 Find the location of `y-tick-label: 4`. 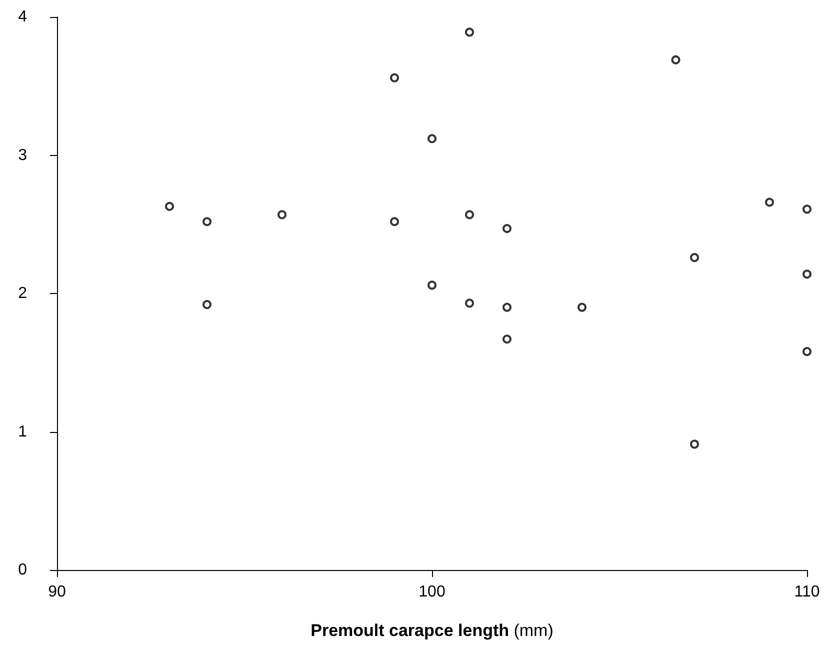

y-tick-label: 4 is located at coordinates (23, 17).